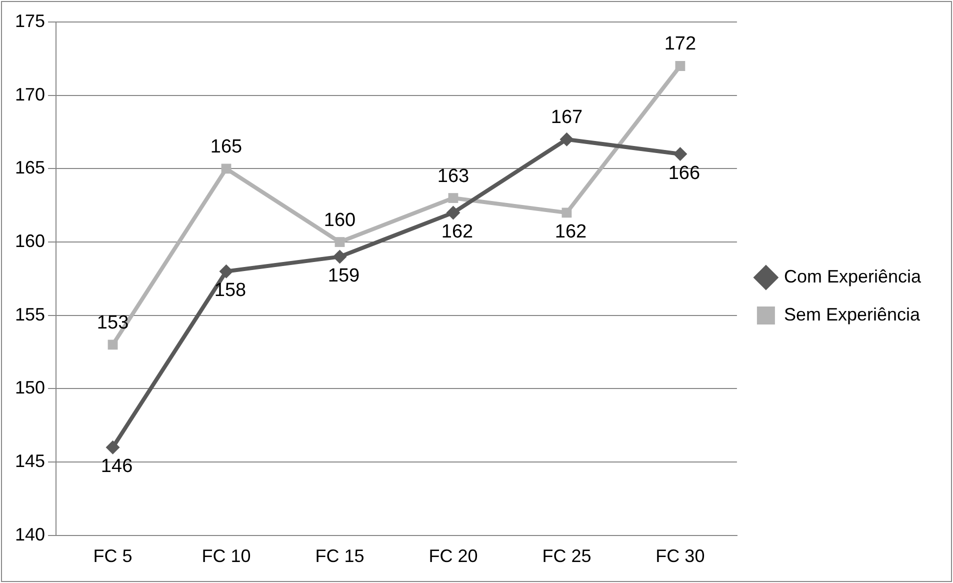 This screenshot has height=583, width=953. Describe the element at coordinates (30, 94) in the screenshot. I see `y-tick-label: 170` at that location.